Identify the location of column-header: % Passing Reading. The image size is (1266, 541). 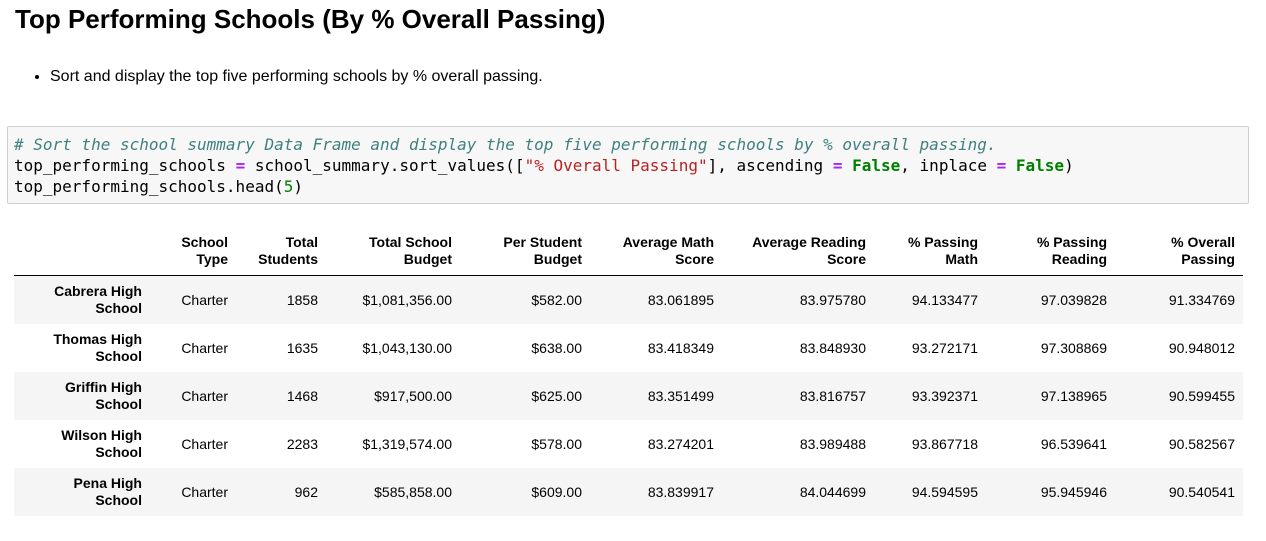
(1050, 252).